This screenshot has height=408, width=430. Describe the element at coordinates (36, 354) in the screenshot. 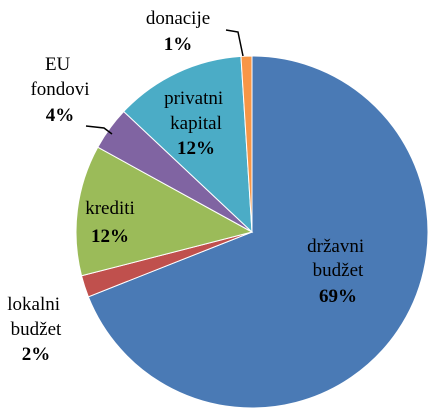

I see `value-label: 2%` at that location.